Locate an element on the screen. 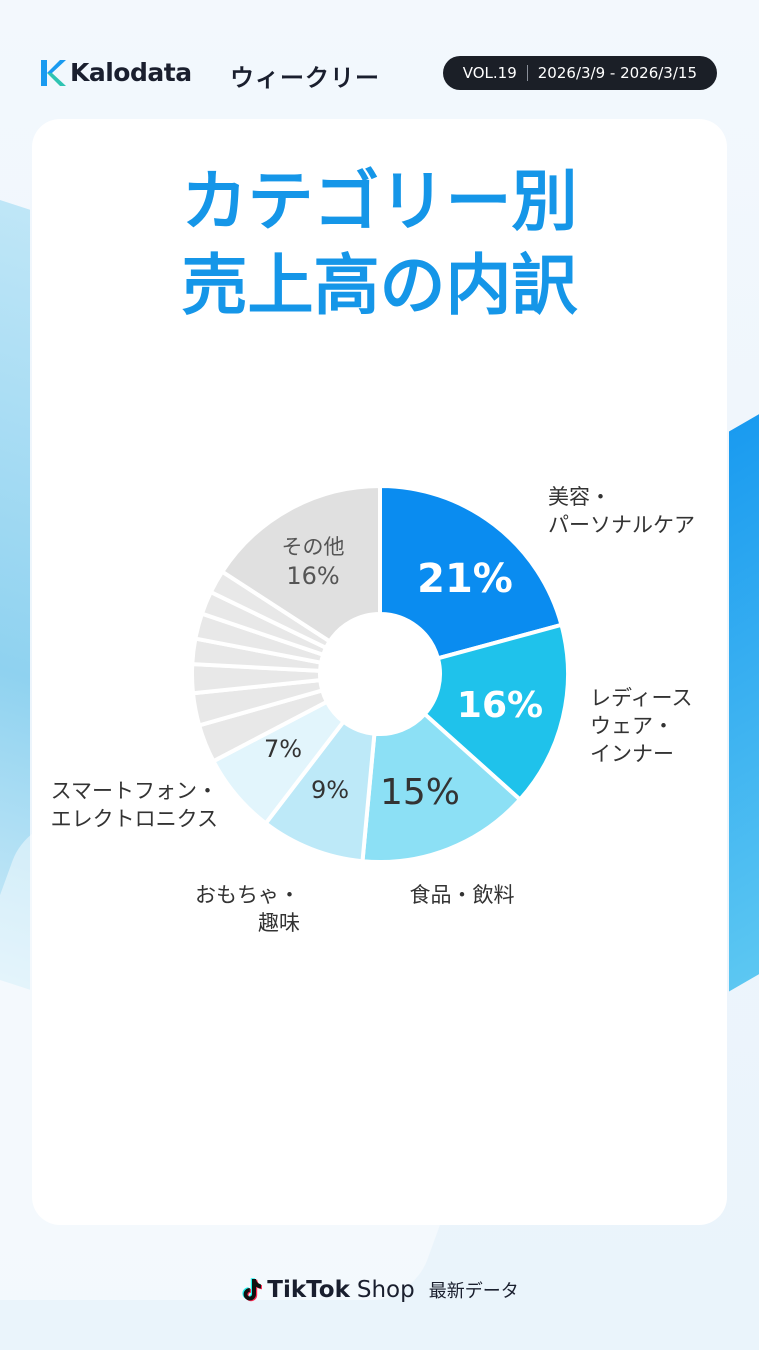 The width and height of the screenshot is (759, 1350). brand-logo: Kalodata is located at coordinates (116, 72).